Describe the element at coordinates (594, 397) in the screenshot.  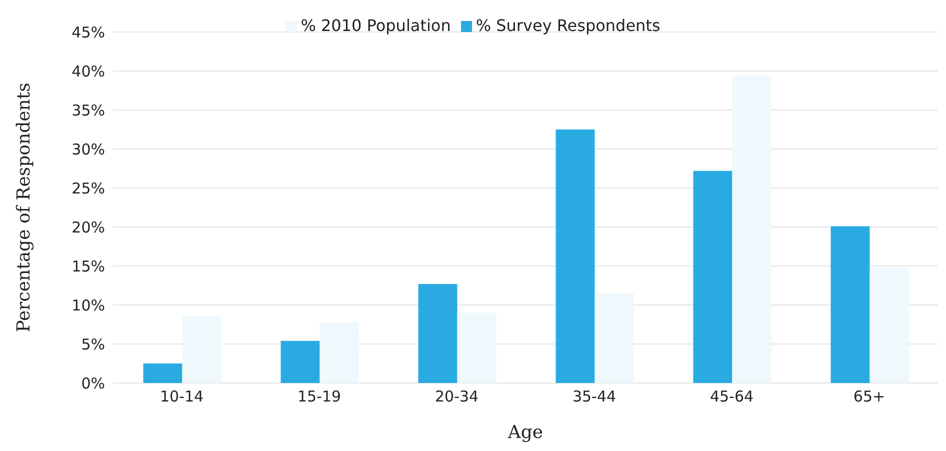
I see `x-tick-label: 35-44` at that location.